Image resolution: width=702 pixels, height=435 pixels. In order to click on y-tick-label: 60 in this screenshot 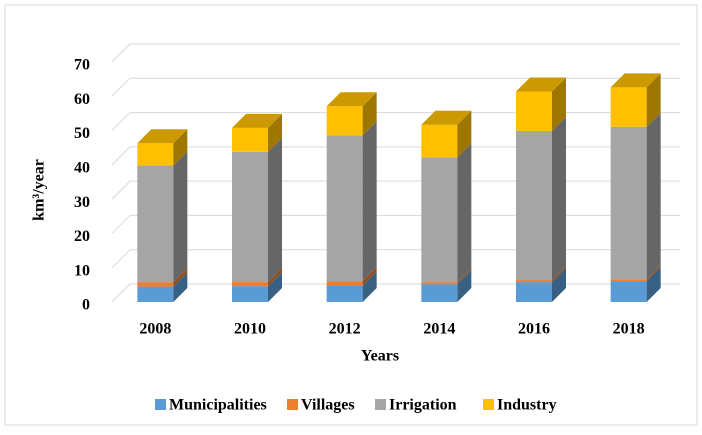, I will do `click(82, 99)`.